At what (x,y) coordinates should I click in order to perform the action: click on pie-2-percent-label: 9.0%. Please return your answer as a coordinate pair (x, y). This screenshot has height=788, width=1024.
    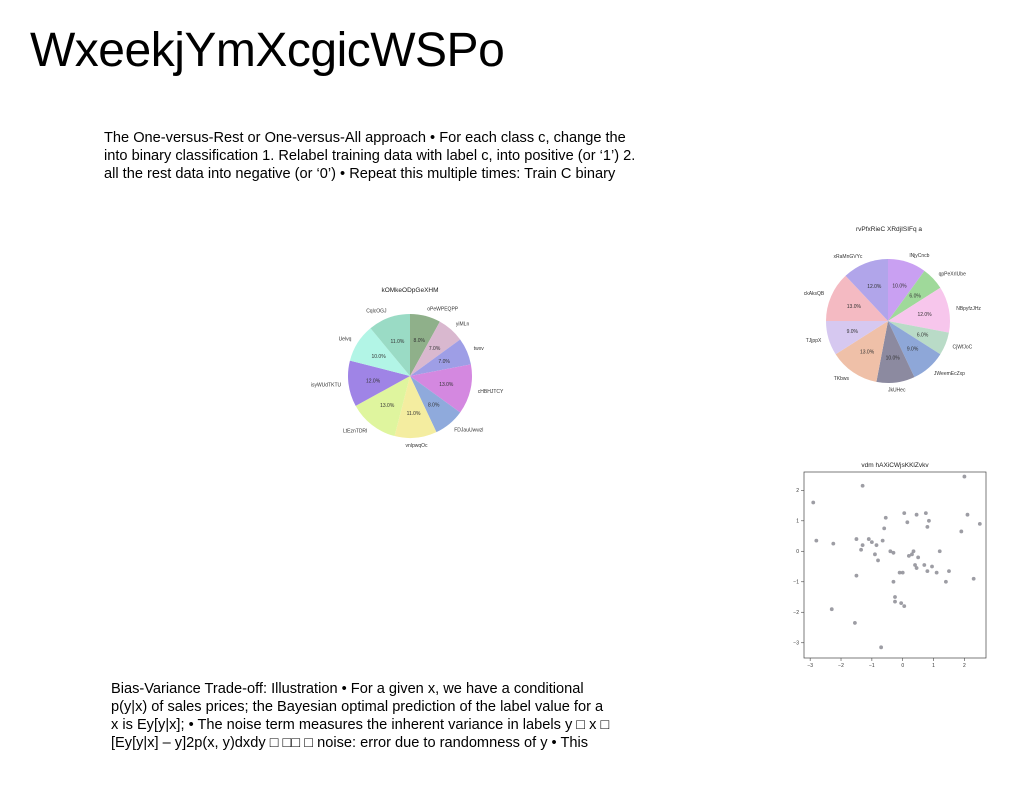
    Looking at the image, I should click on (913, 350).